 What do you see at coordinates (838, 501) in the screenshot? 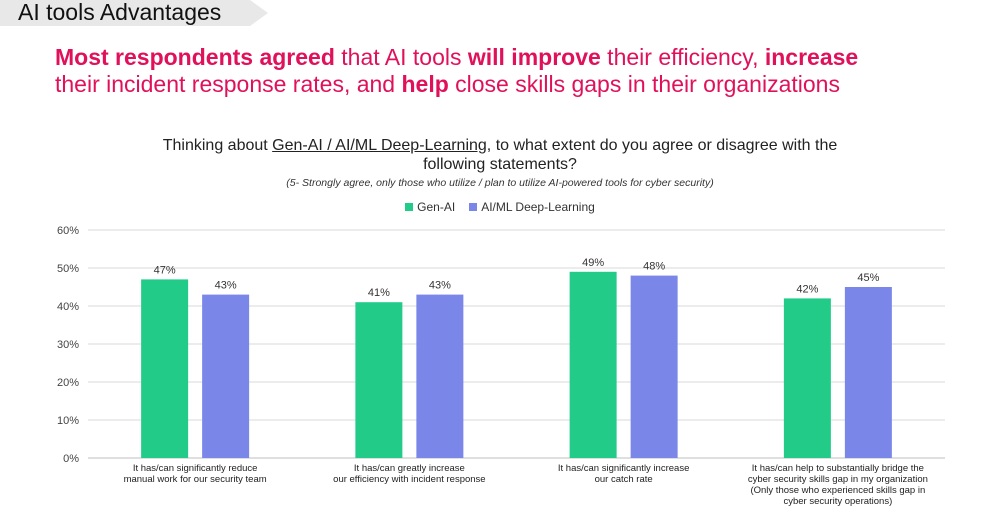
I see `category-label-line: cyber security operations)` at bounding box center [838, 501].